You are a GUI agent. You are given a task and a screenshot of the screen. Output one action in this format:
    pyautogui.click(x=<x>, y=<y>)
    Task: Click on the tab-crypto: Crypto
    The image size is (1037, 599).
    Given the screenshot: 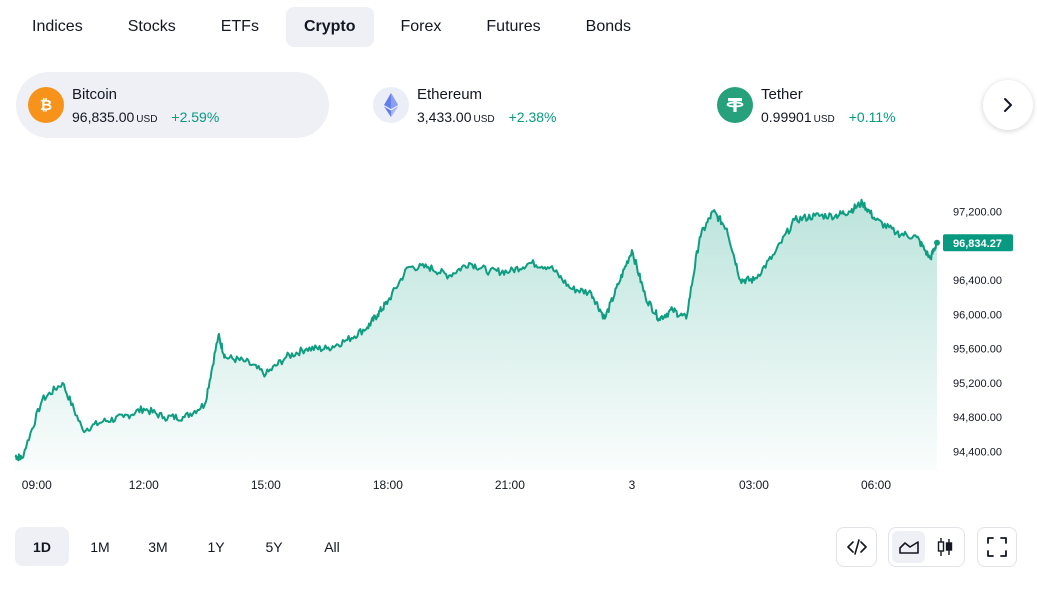 What is the action you would take?
    pyautogui.click(x=329, y=27)
    